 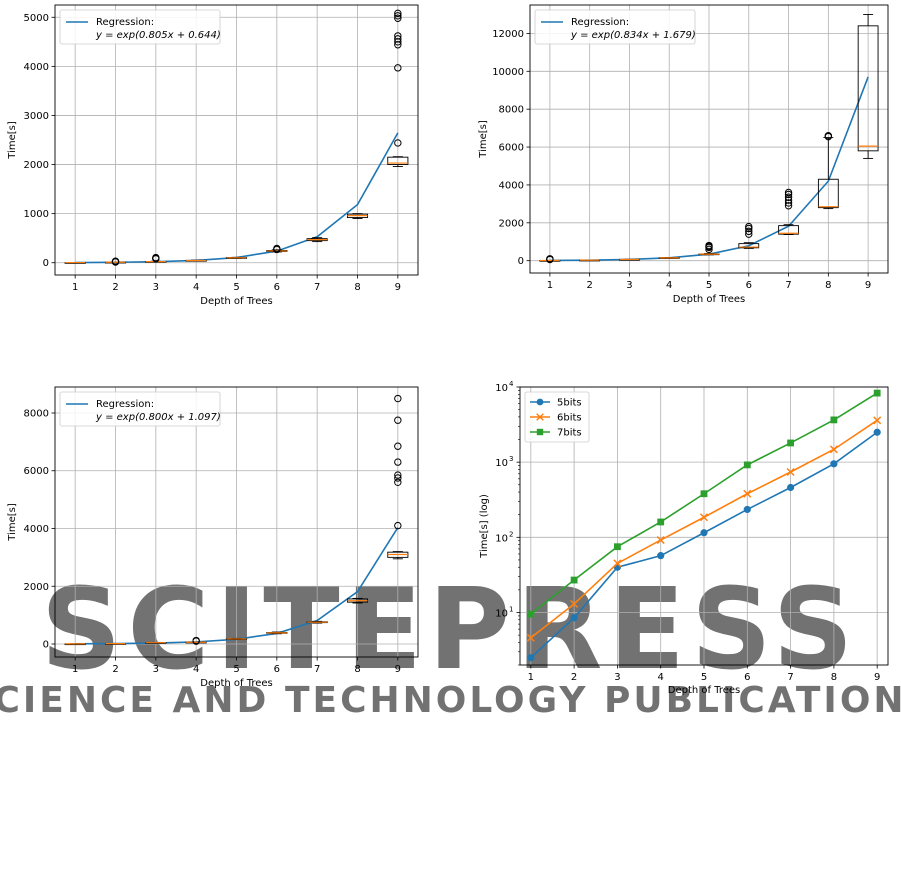 What do you see at coordinates (484, 526) in the screenshot?
I see `y-axis-label: Time[s] (log)` at bounding box center [484, 526].